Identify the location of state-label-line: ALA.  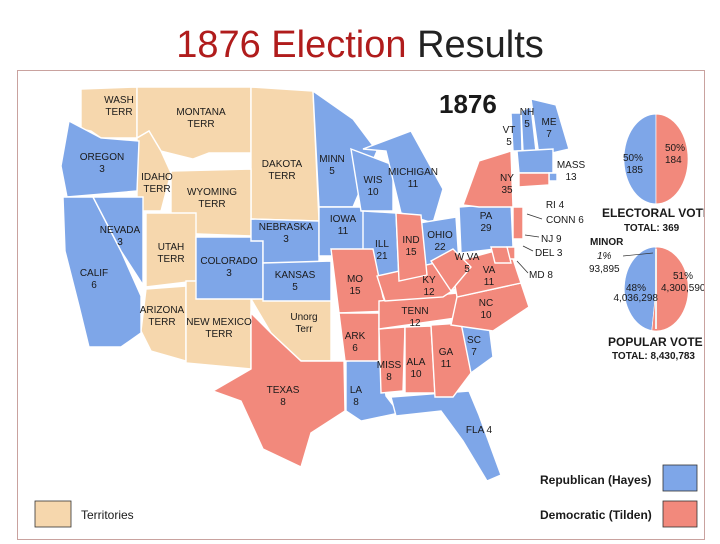
(416, 362).